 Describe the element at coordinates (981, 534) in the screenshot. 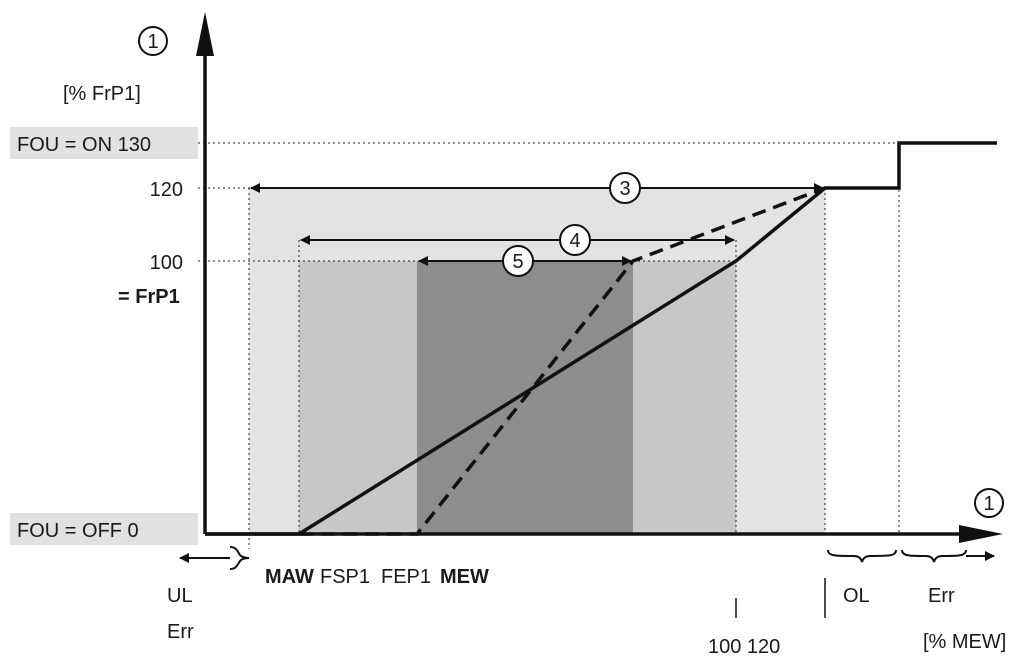

I see `x-axis-arrowhead` at that location.